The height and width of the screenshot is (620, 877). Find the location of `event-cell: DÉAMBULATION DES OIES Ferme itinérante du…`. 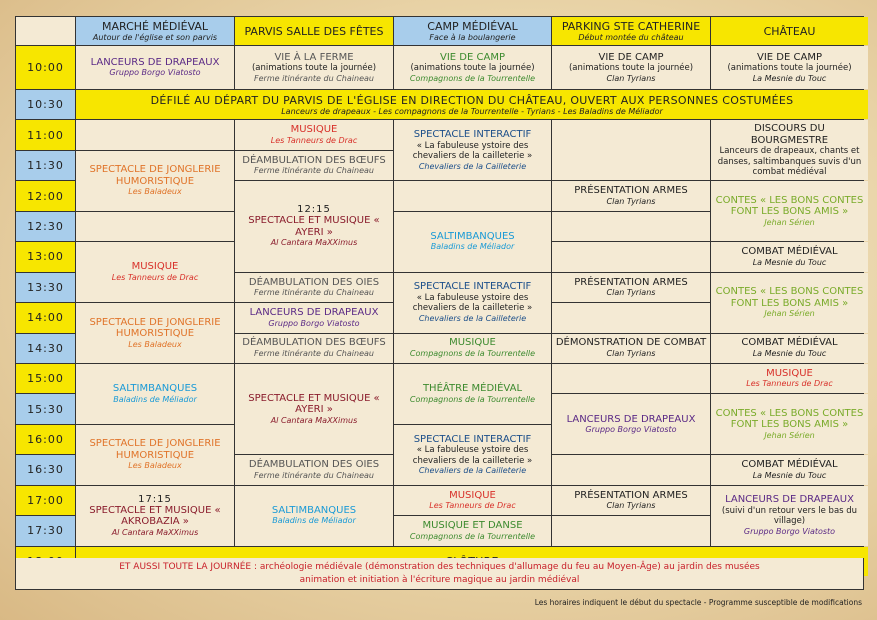

event-cell: DÉAMBULATION DES OIES Ferme itinérante du… is located at coordinates (314, 287).